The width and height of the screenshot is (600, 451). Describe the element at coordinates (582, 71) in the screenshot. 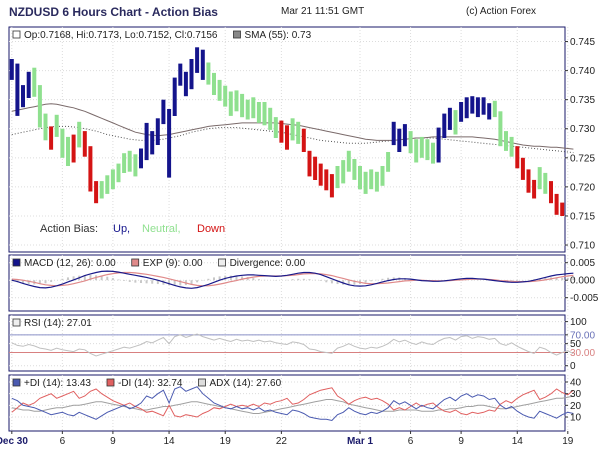

I see `price-axis-tick-label: 0.740` at that location.